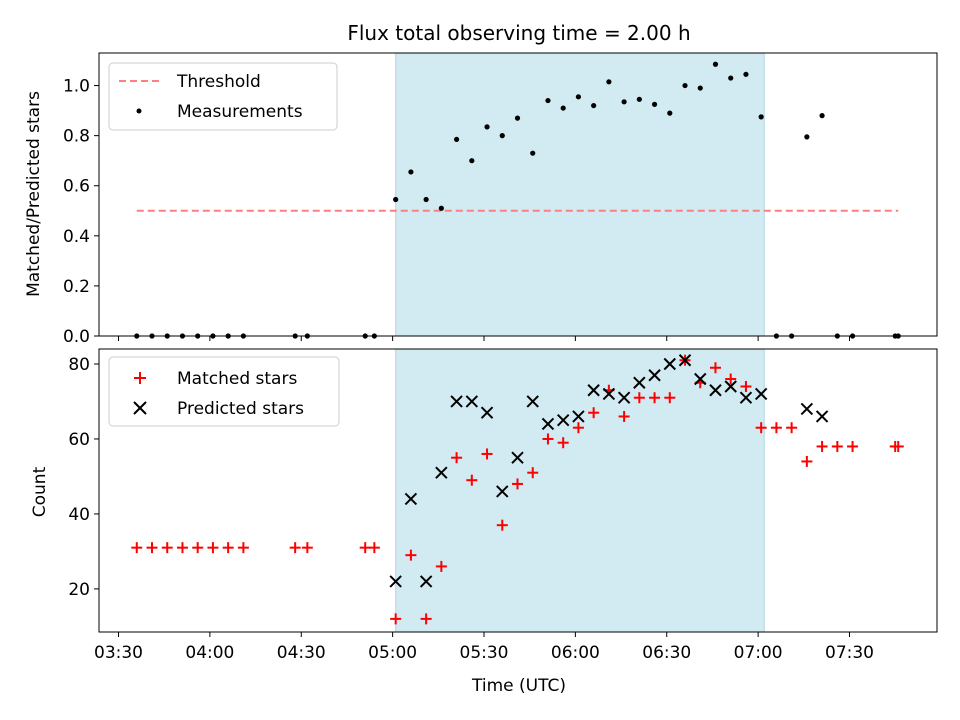 The width and height of the screenshot is (960, 720). Describe the element at coordinates (79, 590) in the screenshot. I see `bottom-y-tick-label: 20` at that location.